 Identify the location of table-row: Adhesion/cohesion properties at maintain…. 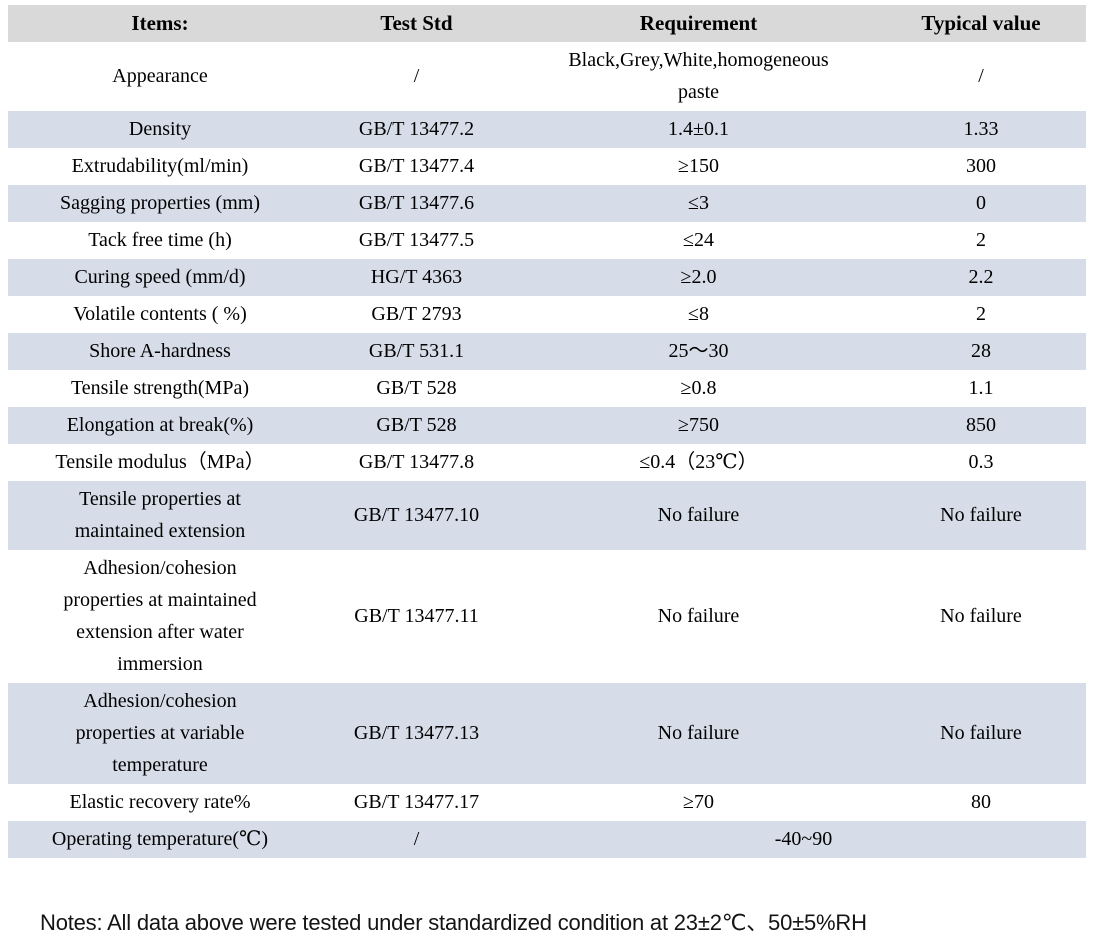
(547, 616).